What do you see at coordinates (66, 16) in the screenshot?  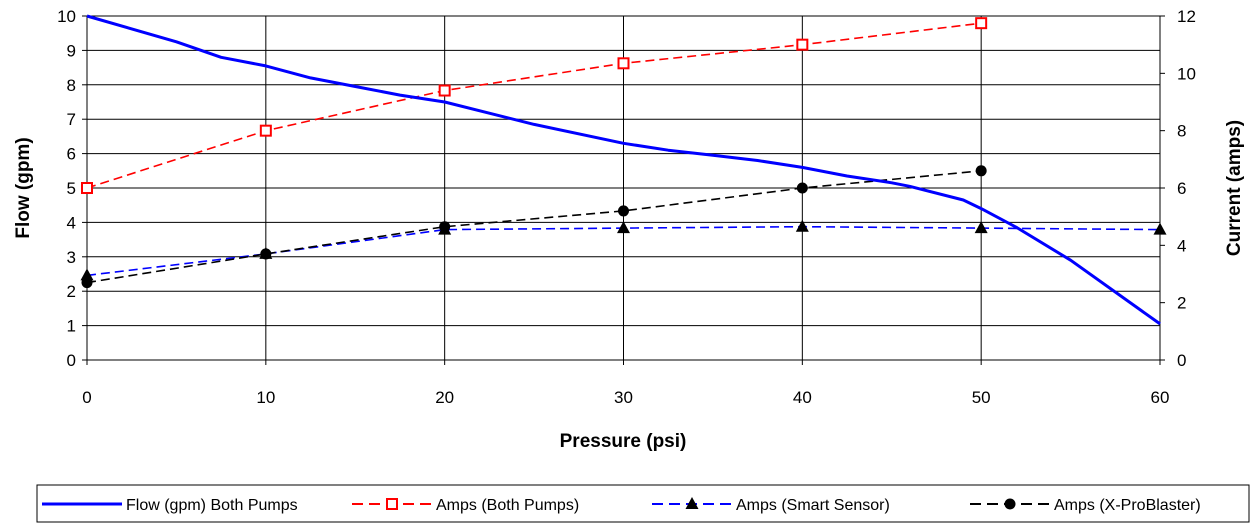 I see `y-left-tick-label: 10` at bounding box center [66, 16].